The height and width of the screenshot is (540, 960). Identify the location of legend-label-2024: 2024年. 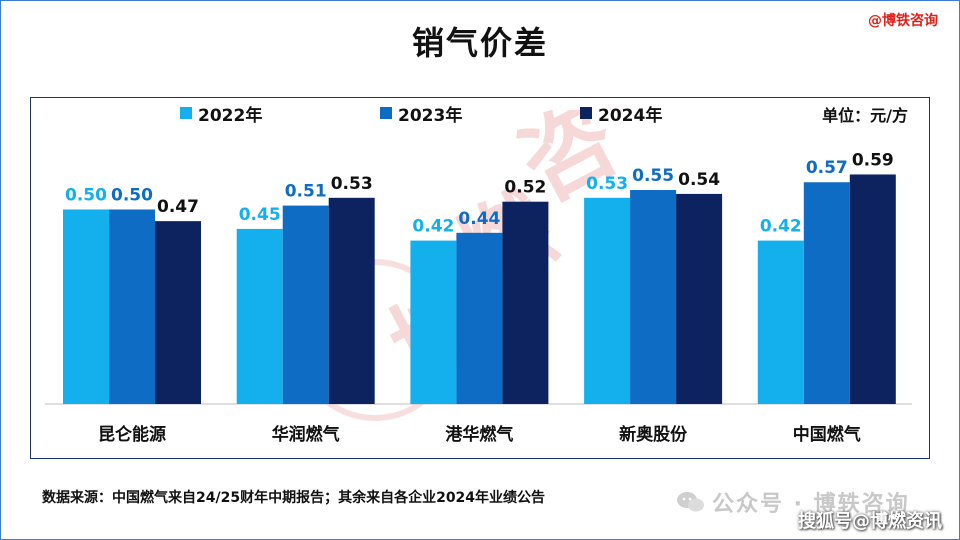
(630, 115).